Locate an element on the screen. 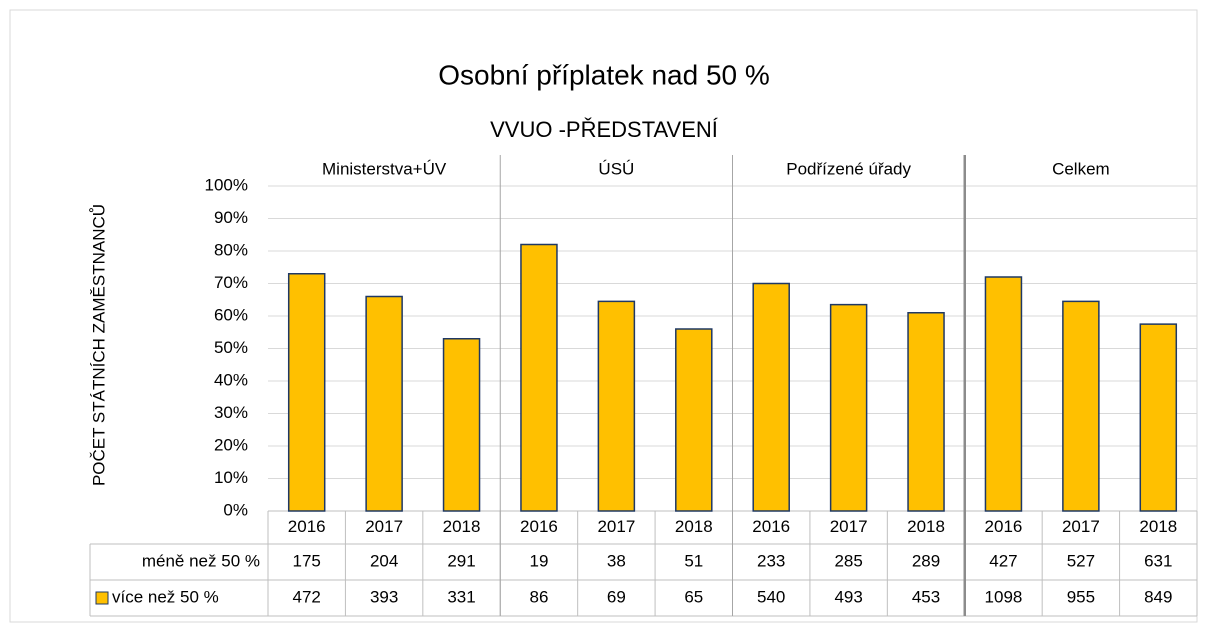 Image resolution: width=1208 pixels, height=638 pixels. table-value: 331 is located at coordinates (461, 596).